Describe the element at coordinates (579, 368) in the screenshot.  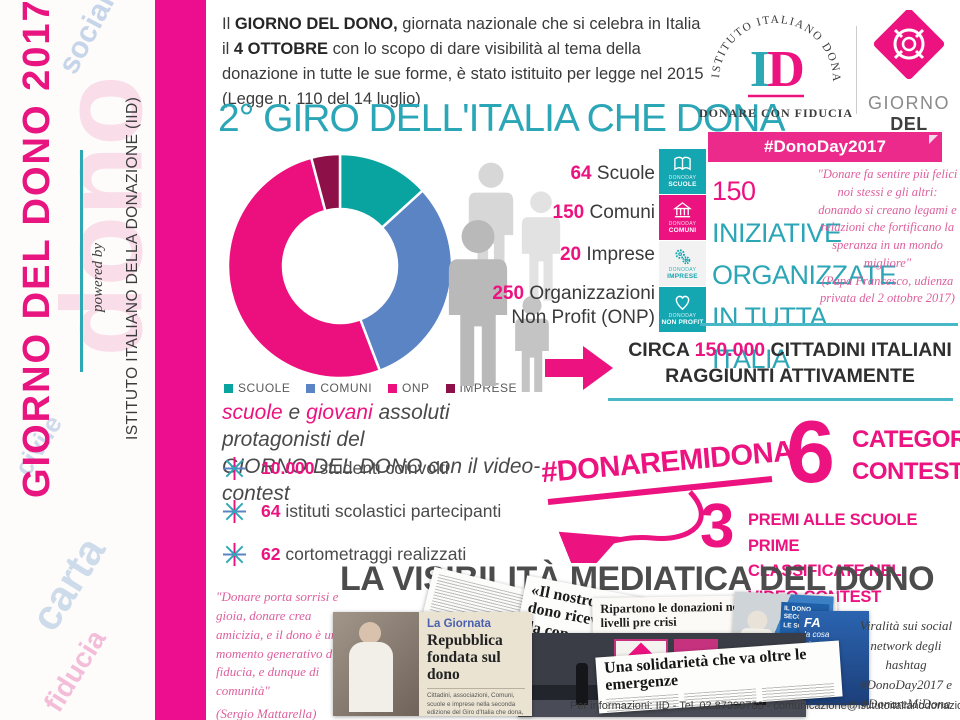
I see `right-arrow-icon` at that location.